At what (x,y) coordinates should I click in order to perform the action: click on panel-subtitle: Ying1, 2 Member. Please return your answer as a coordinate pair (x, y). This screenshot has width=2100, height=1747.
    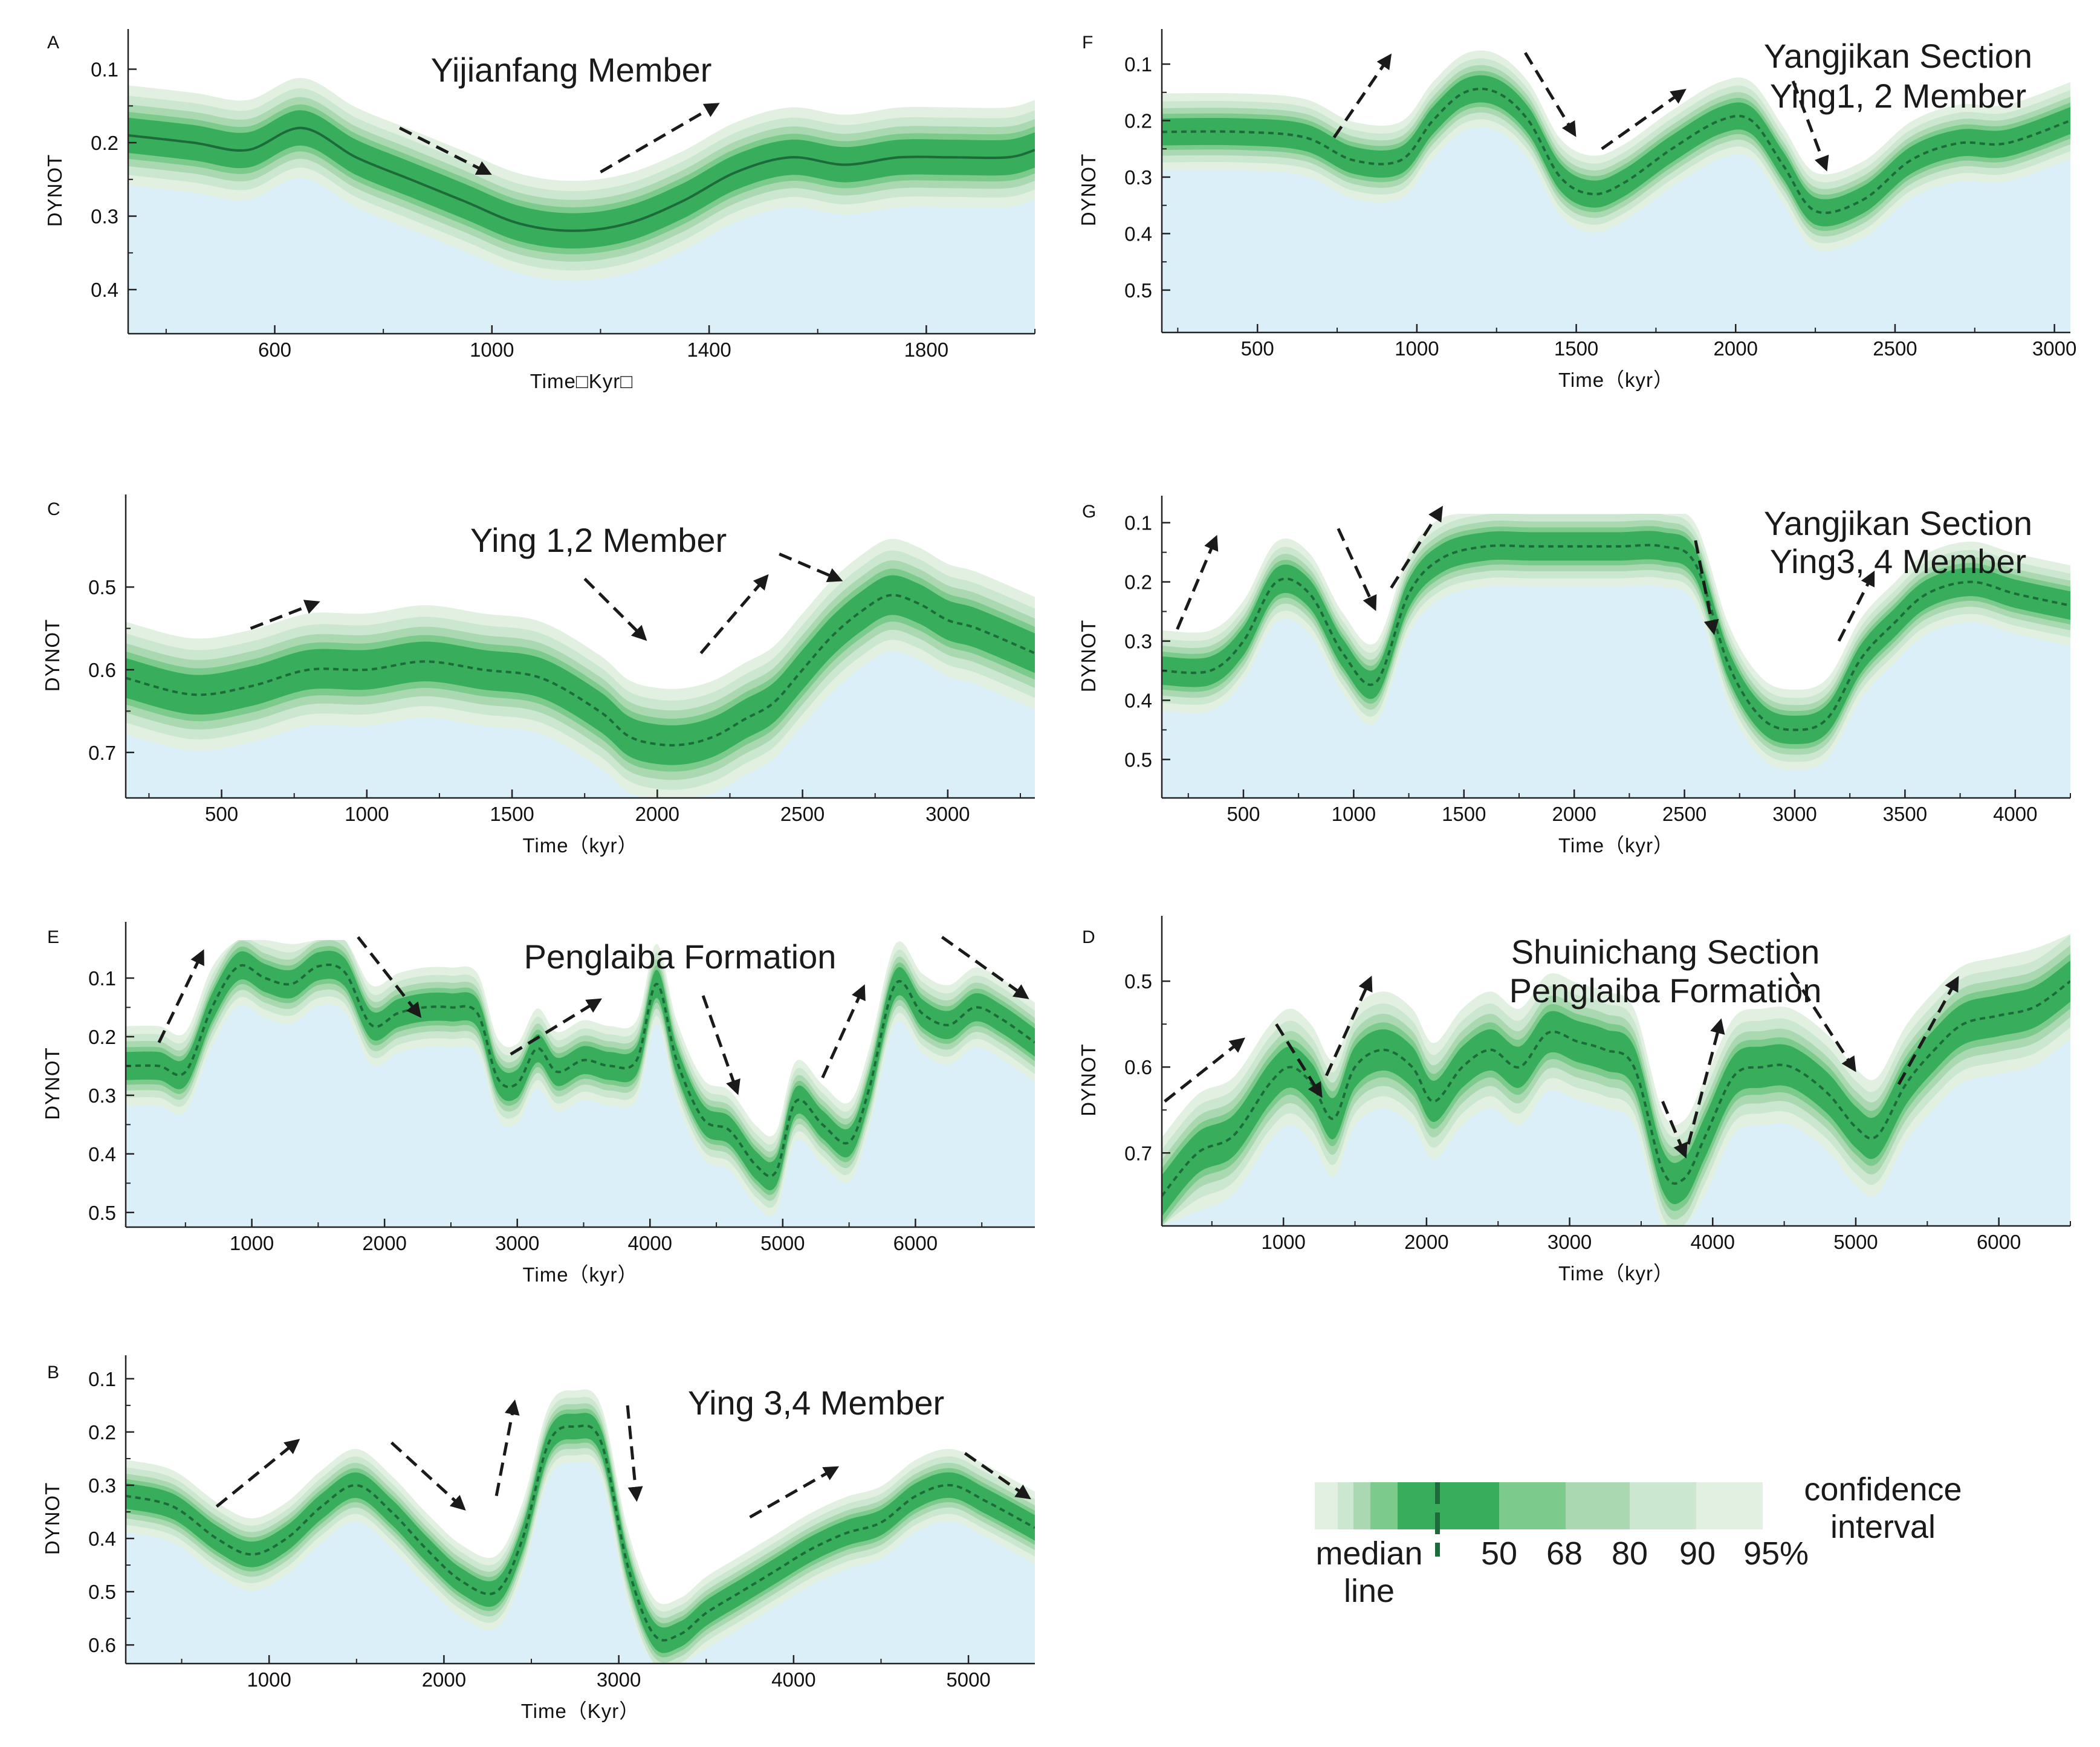
    Looking at the image, I should click on (1898, 96).